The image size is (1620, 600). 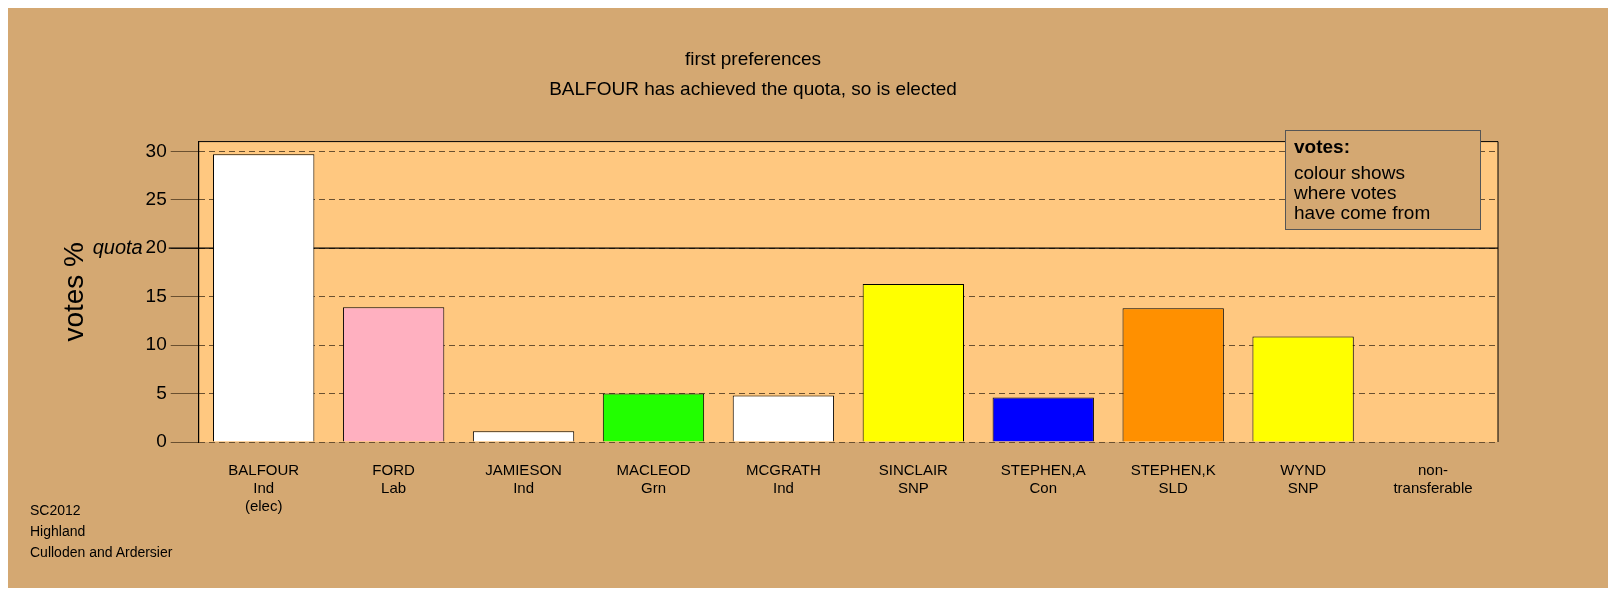 What do you see at coordinates (753, 58) in the screenshot?
I see `chart-title: first preferences` at bounding box center [753, 58].